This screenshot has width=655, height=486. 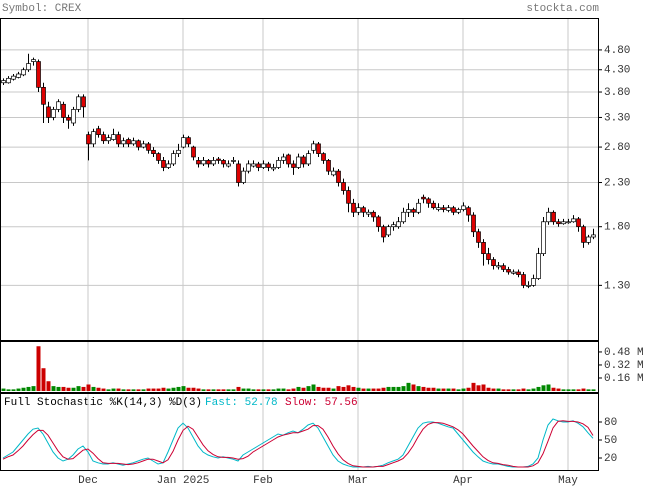 What do you see at coordinates (624, 366) in the screenshot?
I see `y-tick-label: 0.32 M` at bounding box center [624, 366].